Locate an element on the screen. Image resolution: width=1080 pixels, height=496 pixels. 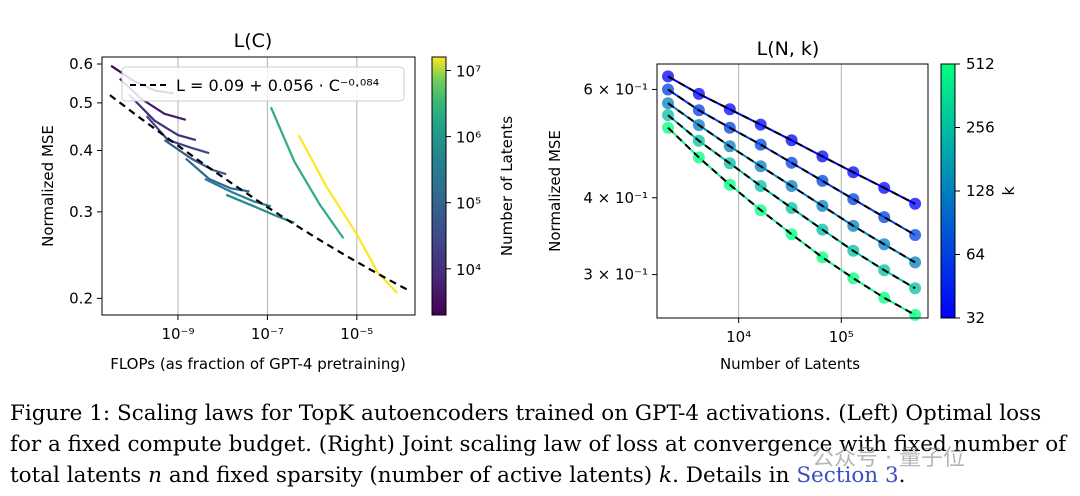
right-colorbar-tick-label: 32 is located at coordinates (975, 318).